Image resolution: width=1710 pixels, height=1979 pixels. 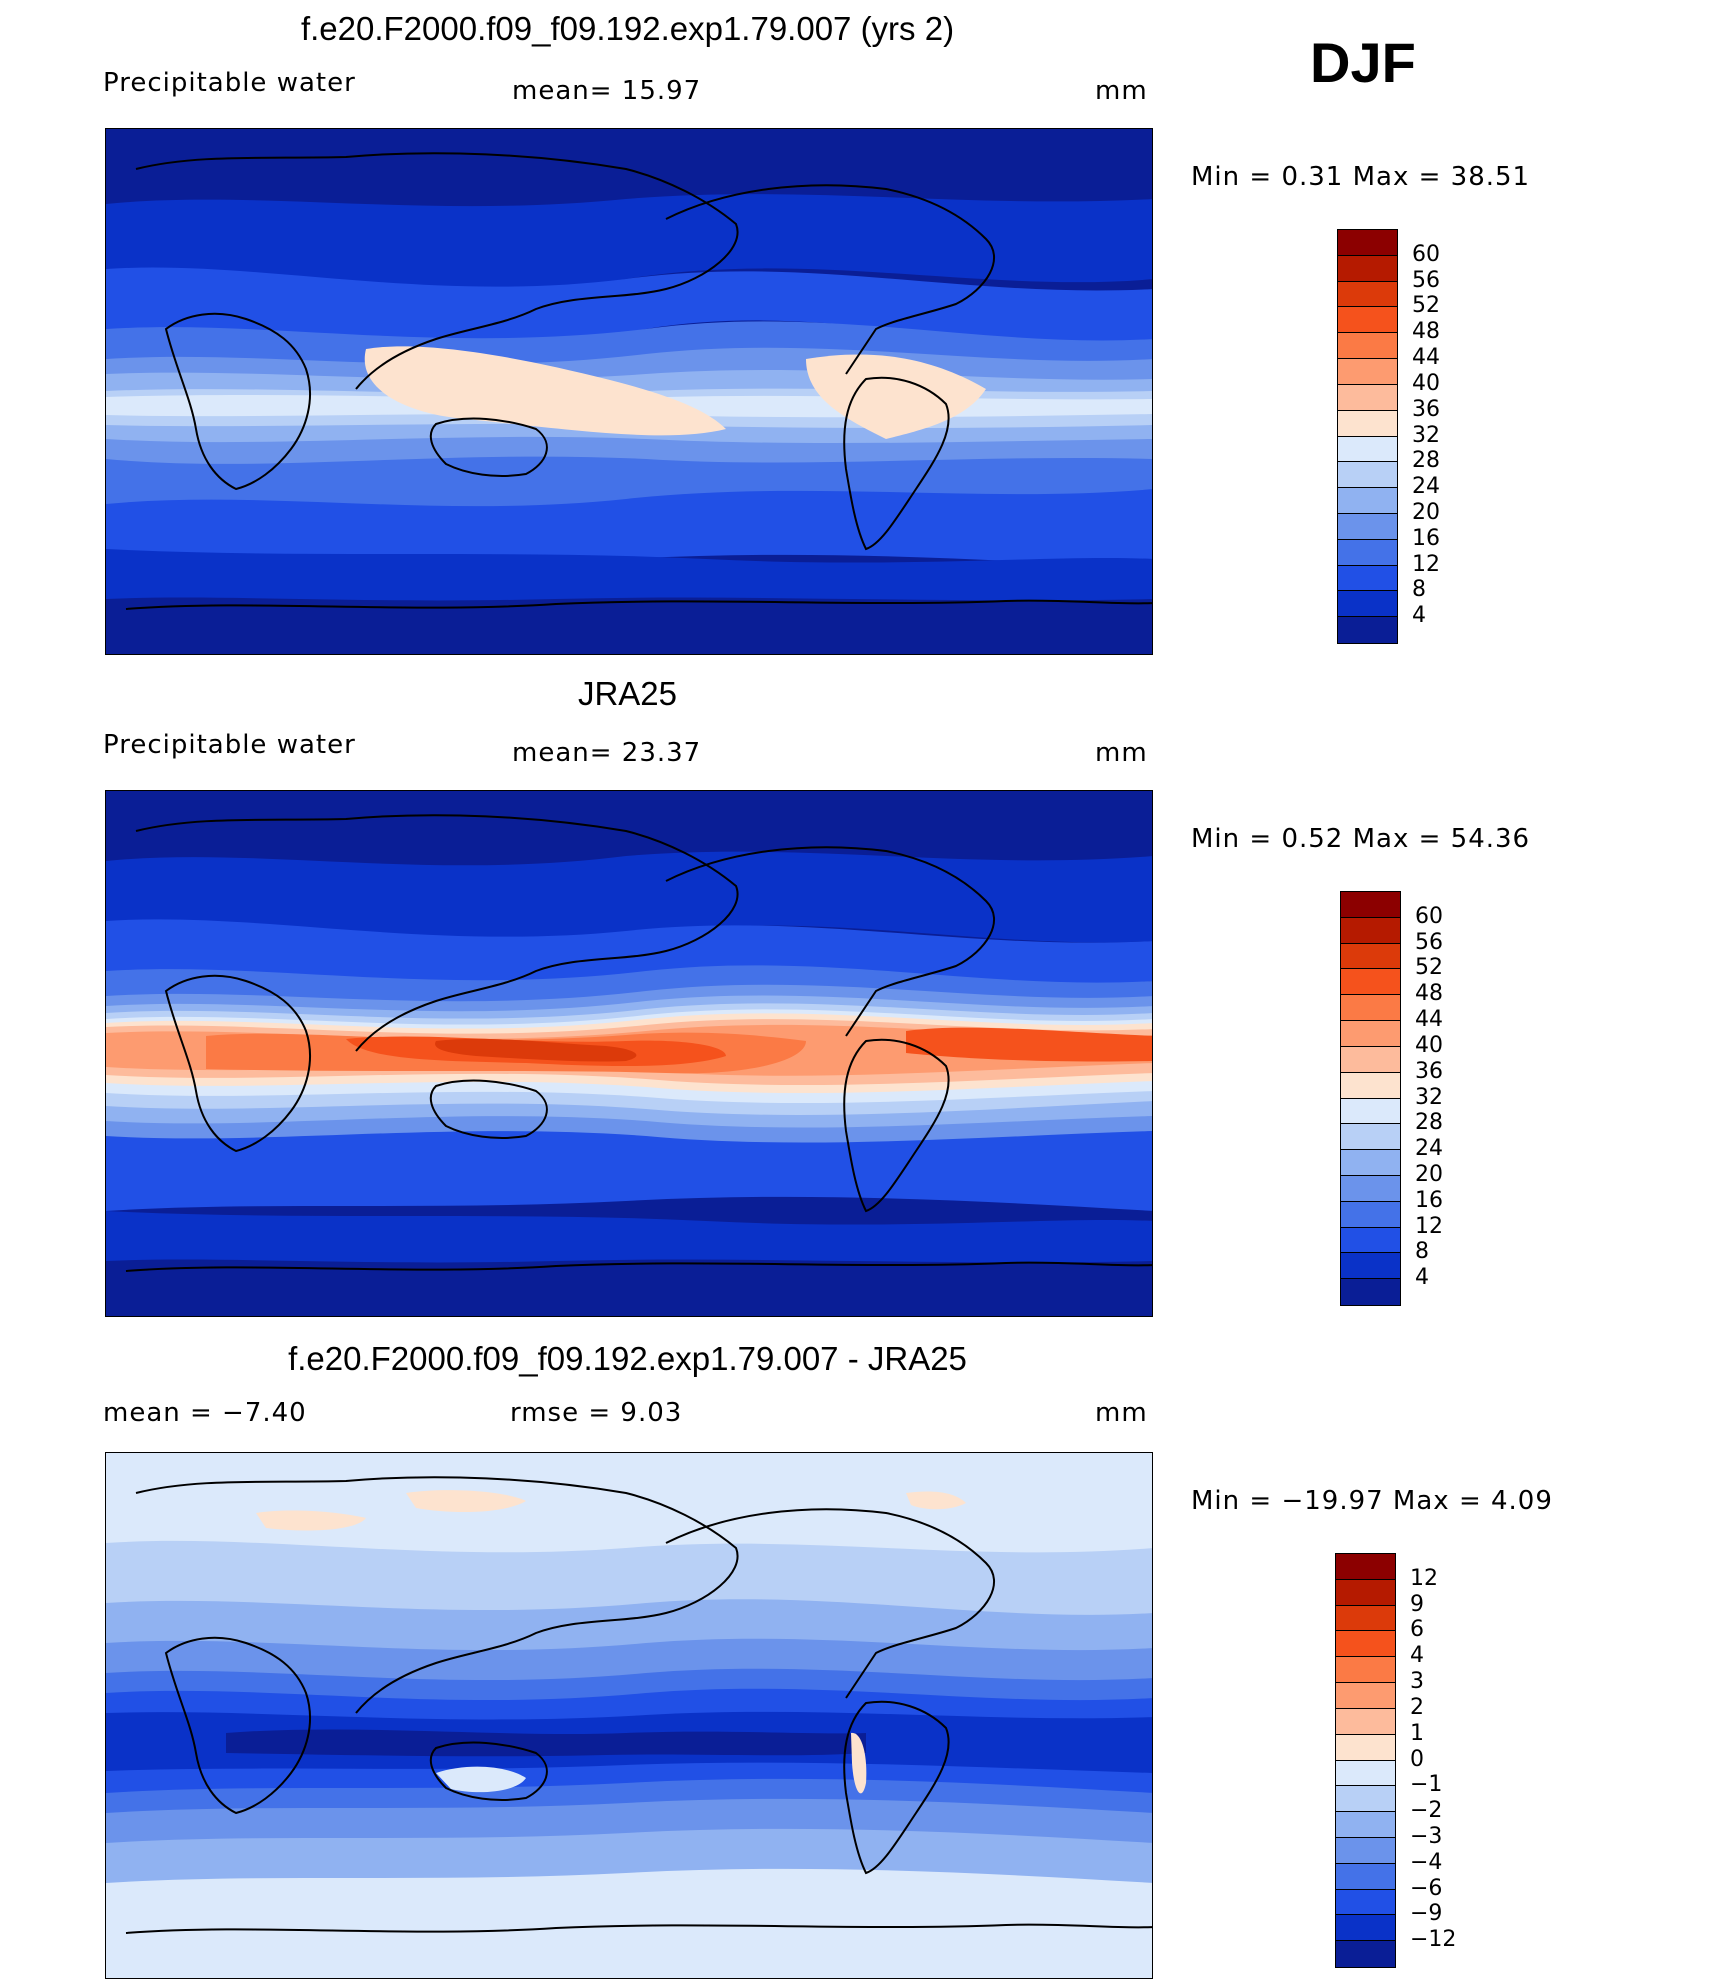 What do you see at coordinates (1426, 1785) in the screenshot?
I see `colorbar-tick-label: −1` at bounding box center [1426, 1785].